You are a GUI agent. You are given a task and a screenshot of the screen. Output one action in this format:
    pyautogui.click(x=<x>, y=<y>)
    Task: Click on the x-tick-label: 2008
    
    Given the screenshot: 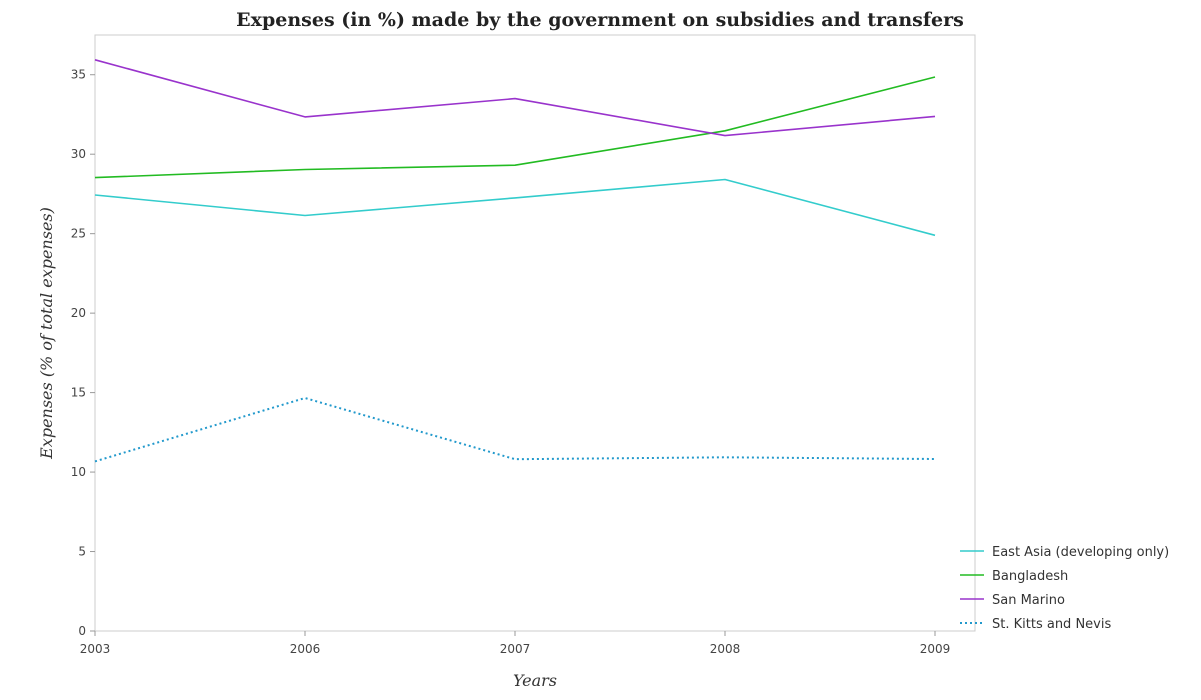 What is the action you would take?
    pyautogui.click(x=725, y=649)
    